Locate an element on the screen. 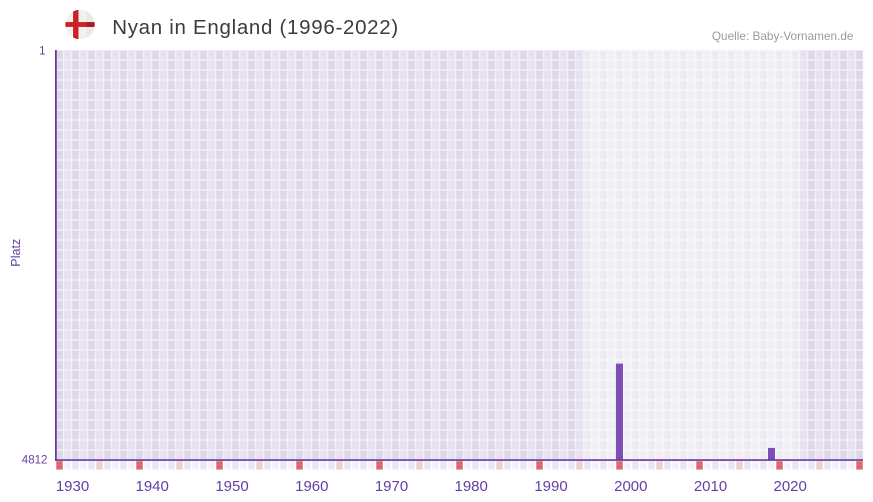  svg-text: 1950 is located at coordinates (231, 486).